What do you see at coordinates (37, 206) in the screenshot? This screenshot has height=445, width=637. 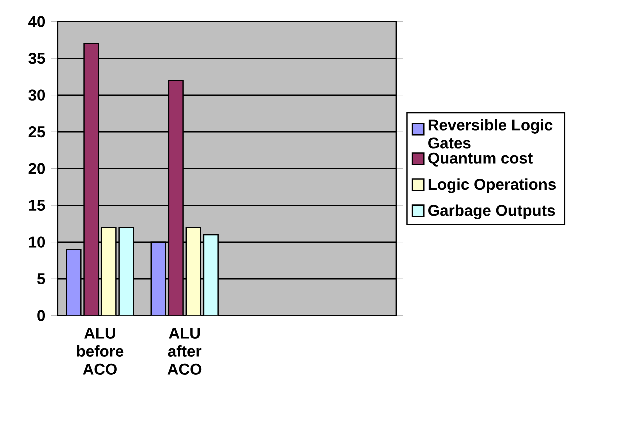 I see `y-tick-label: 15` at bounding box center [37, 206].